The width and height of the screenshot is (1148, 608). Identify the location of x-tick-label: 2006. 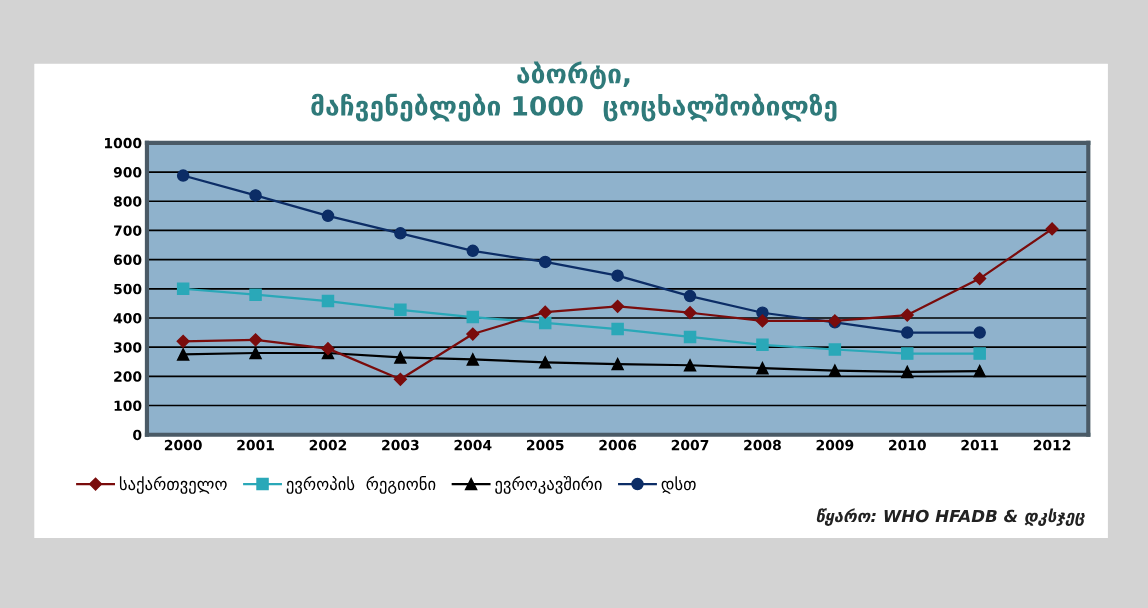
(618, 445).